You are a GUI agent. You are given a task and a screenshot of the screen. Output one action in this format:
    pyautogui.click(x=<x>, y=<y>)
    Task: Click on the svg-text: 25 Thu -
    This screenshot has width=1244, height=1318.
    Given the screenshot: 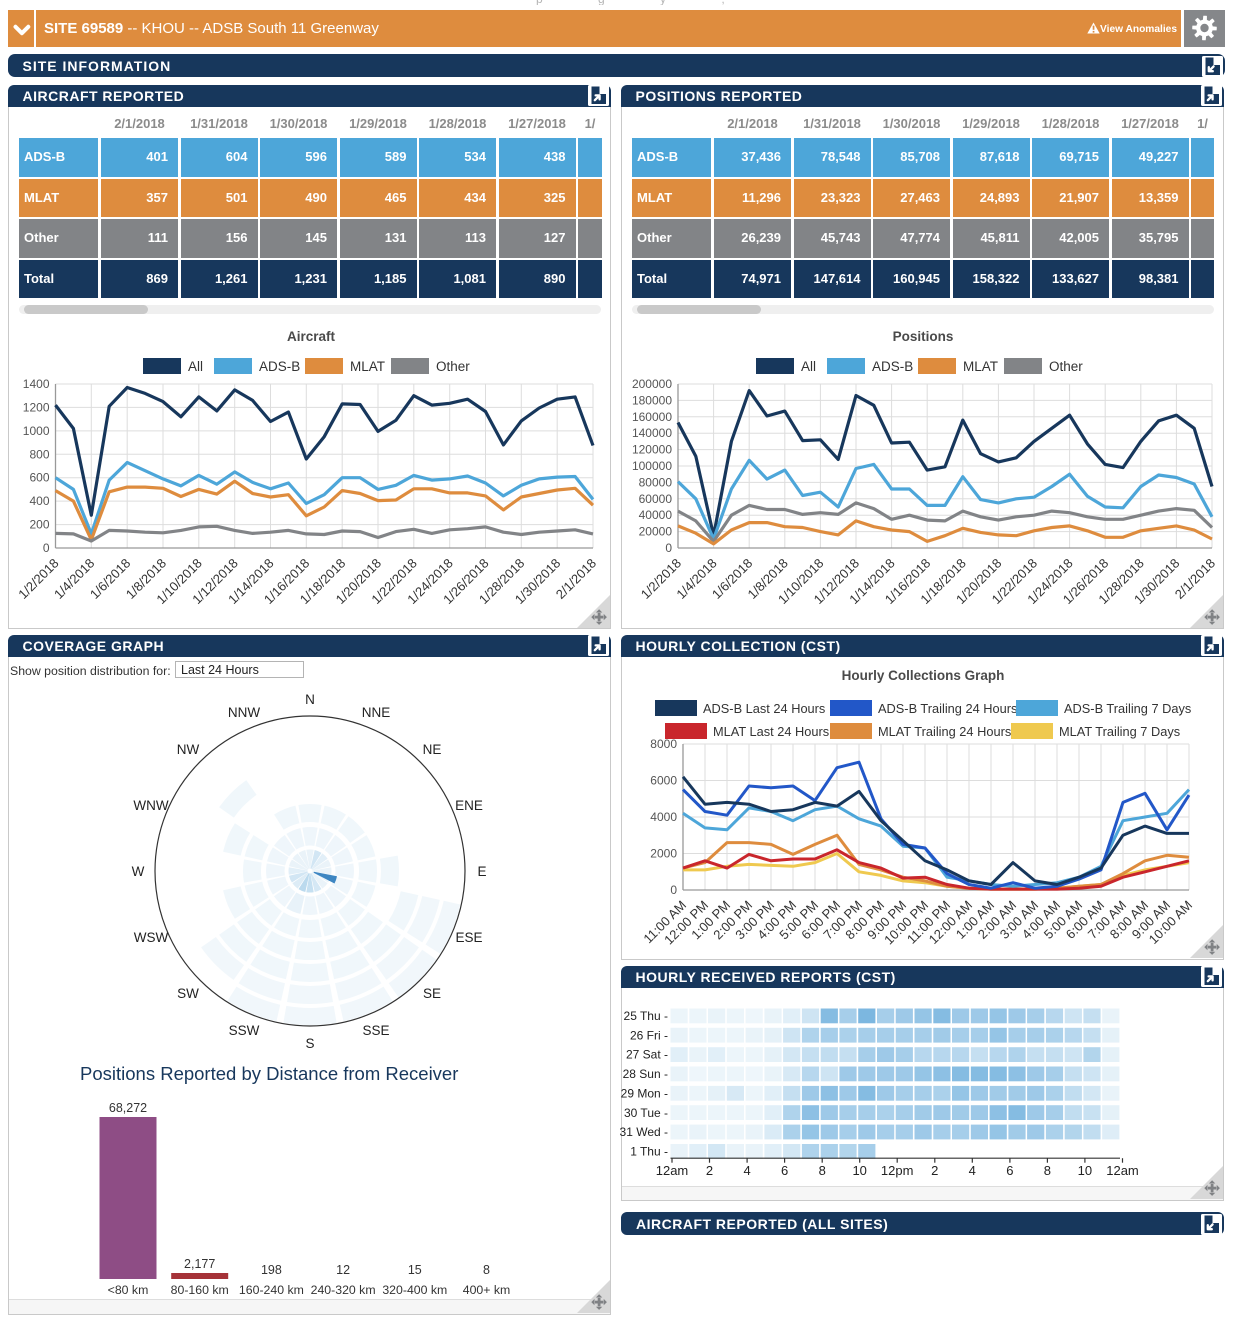 What is the action you would take?
    pyautogui.click(x=646, y=1016)
    